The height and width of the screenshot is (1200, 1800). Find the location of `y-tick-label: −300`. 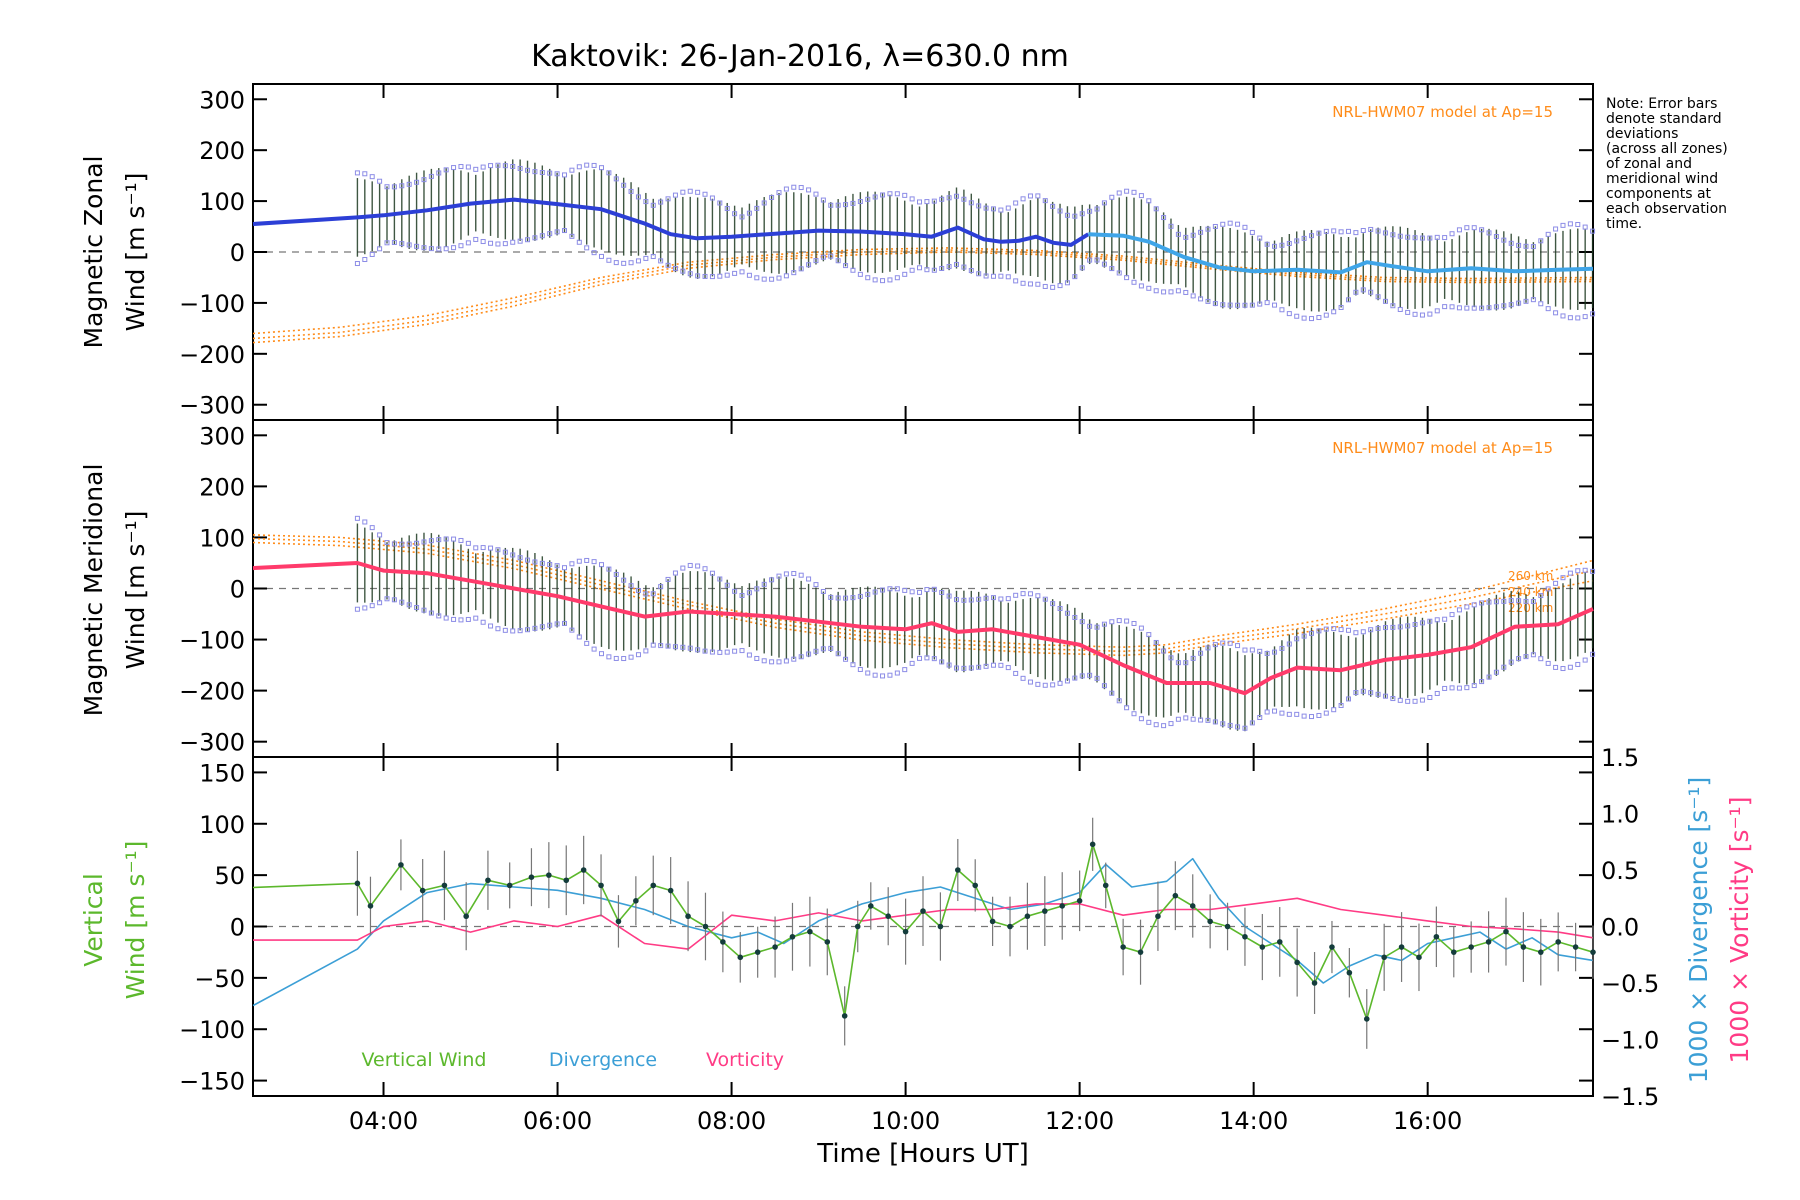

y-tick-label: −300 is located at coordinates (212, 406).